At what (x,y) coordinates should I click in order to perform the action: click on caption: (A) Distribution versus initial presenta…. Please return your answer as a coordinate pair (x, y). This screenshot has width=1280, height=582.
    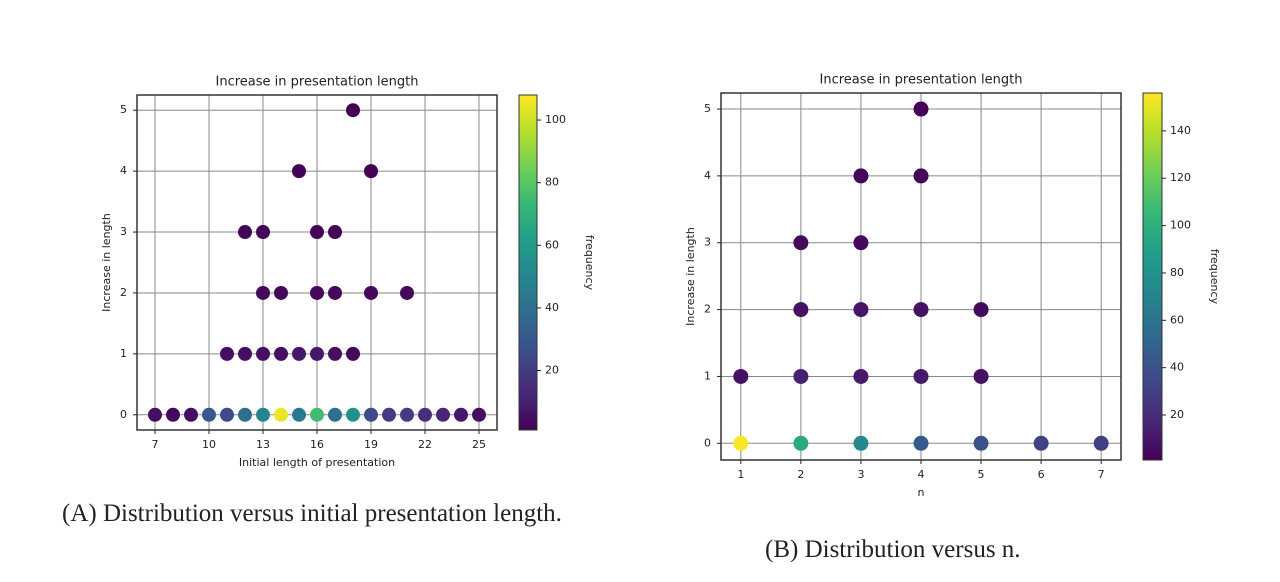
    Looking at the image, I should click on (312, 513).